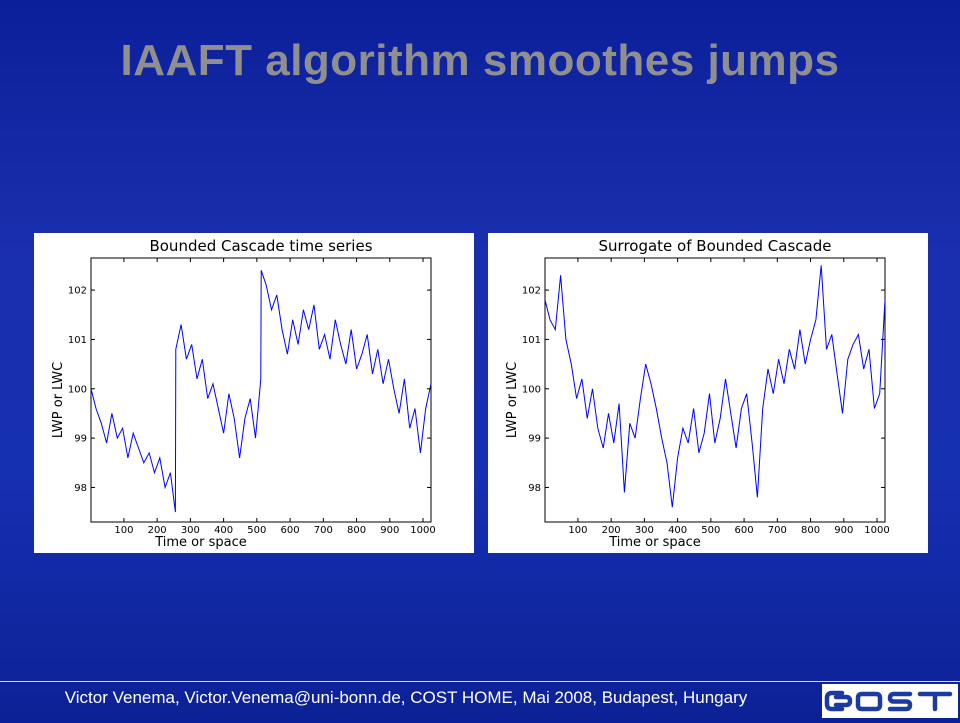  What do you see at coordinates (260, 246) in the screenshot?
I see `chart-title: Bounded Cascade time series` at bounding box center [260, 246].